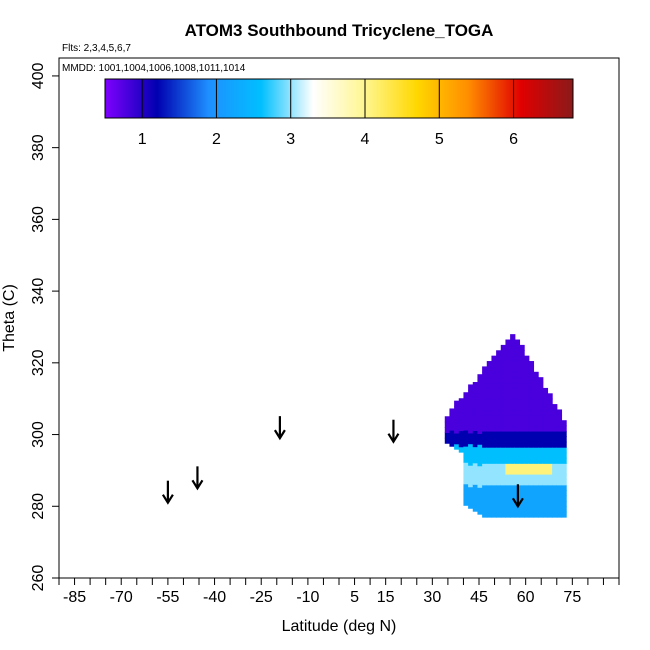 The height and width of the screenshot is (650, 650). Describe the element at coordinates (572, 597) in the screenshot. I see `x-tick-label: 75` at that location.